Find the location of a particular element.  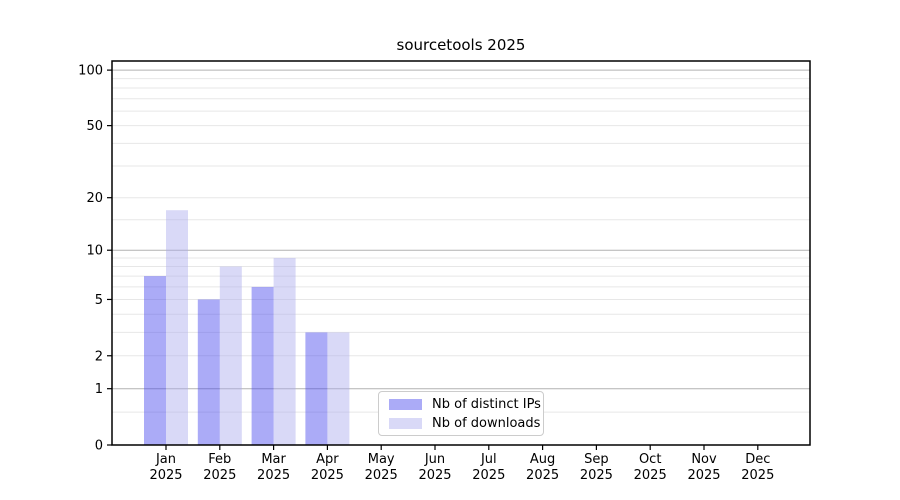

bar-downloads-jan is located at coordinates (177, 327).